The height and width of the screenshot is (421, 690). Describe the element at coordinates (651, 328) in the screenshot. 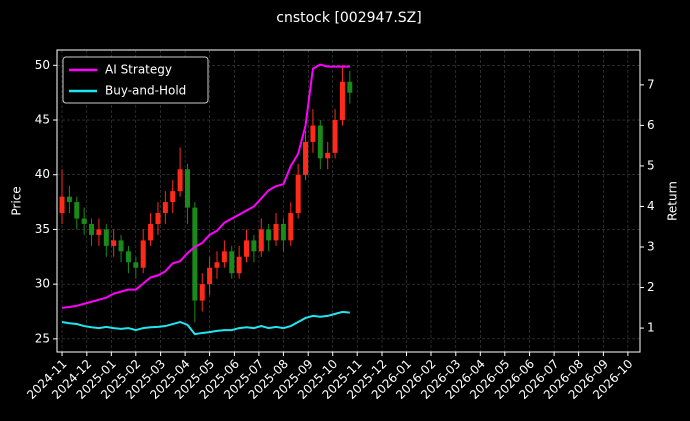

I see `y2-tick-label: 1` at that location.